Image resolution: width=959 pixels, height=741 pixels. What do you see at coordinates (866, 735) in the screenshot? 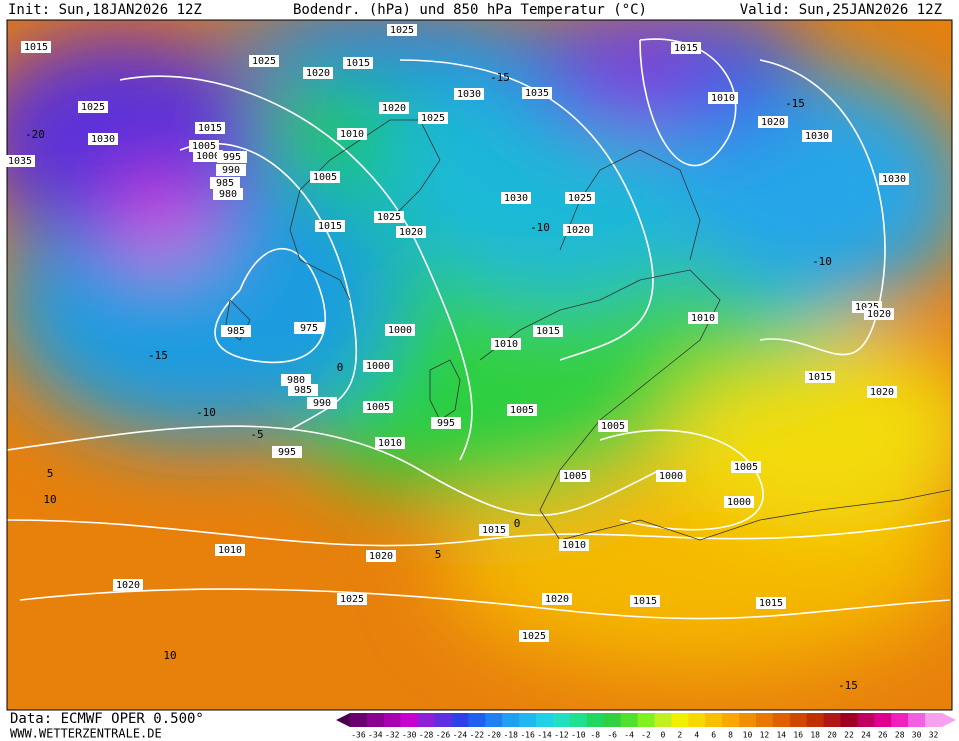
I see `legend-tick-label: 24` at bounding box center [866, 735].